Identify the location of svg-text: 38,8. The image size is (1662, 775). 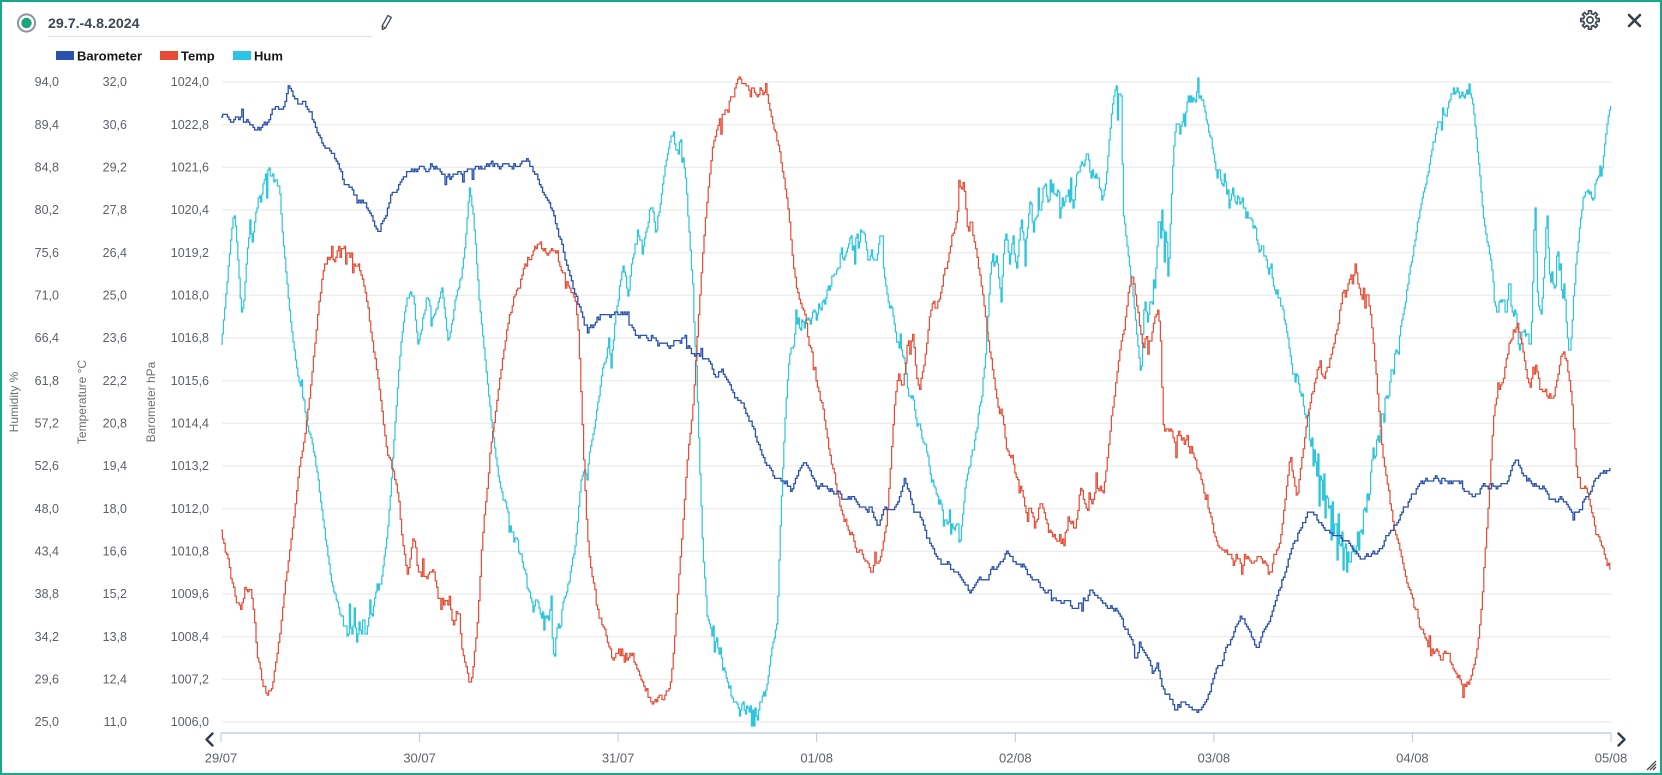
(47, 594).